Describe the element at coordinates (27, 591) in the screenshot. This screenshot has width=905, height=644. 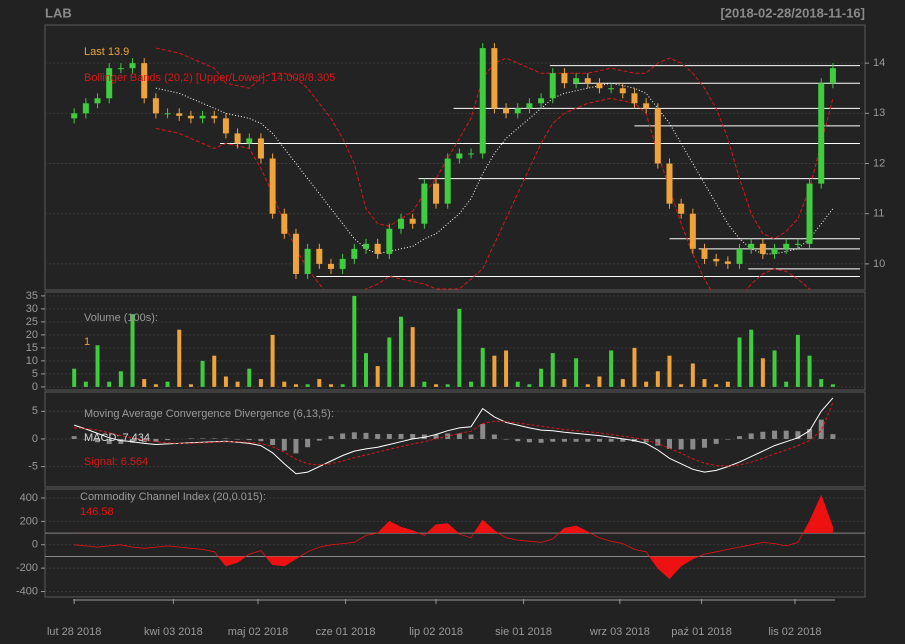
I see `y-tick-label: -400` at that location.